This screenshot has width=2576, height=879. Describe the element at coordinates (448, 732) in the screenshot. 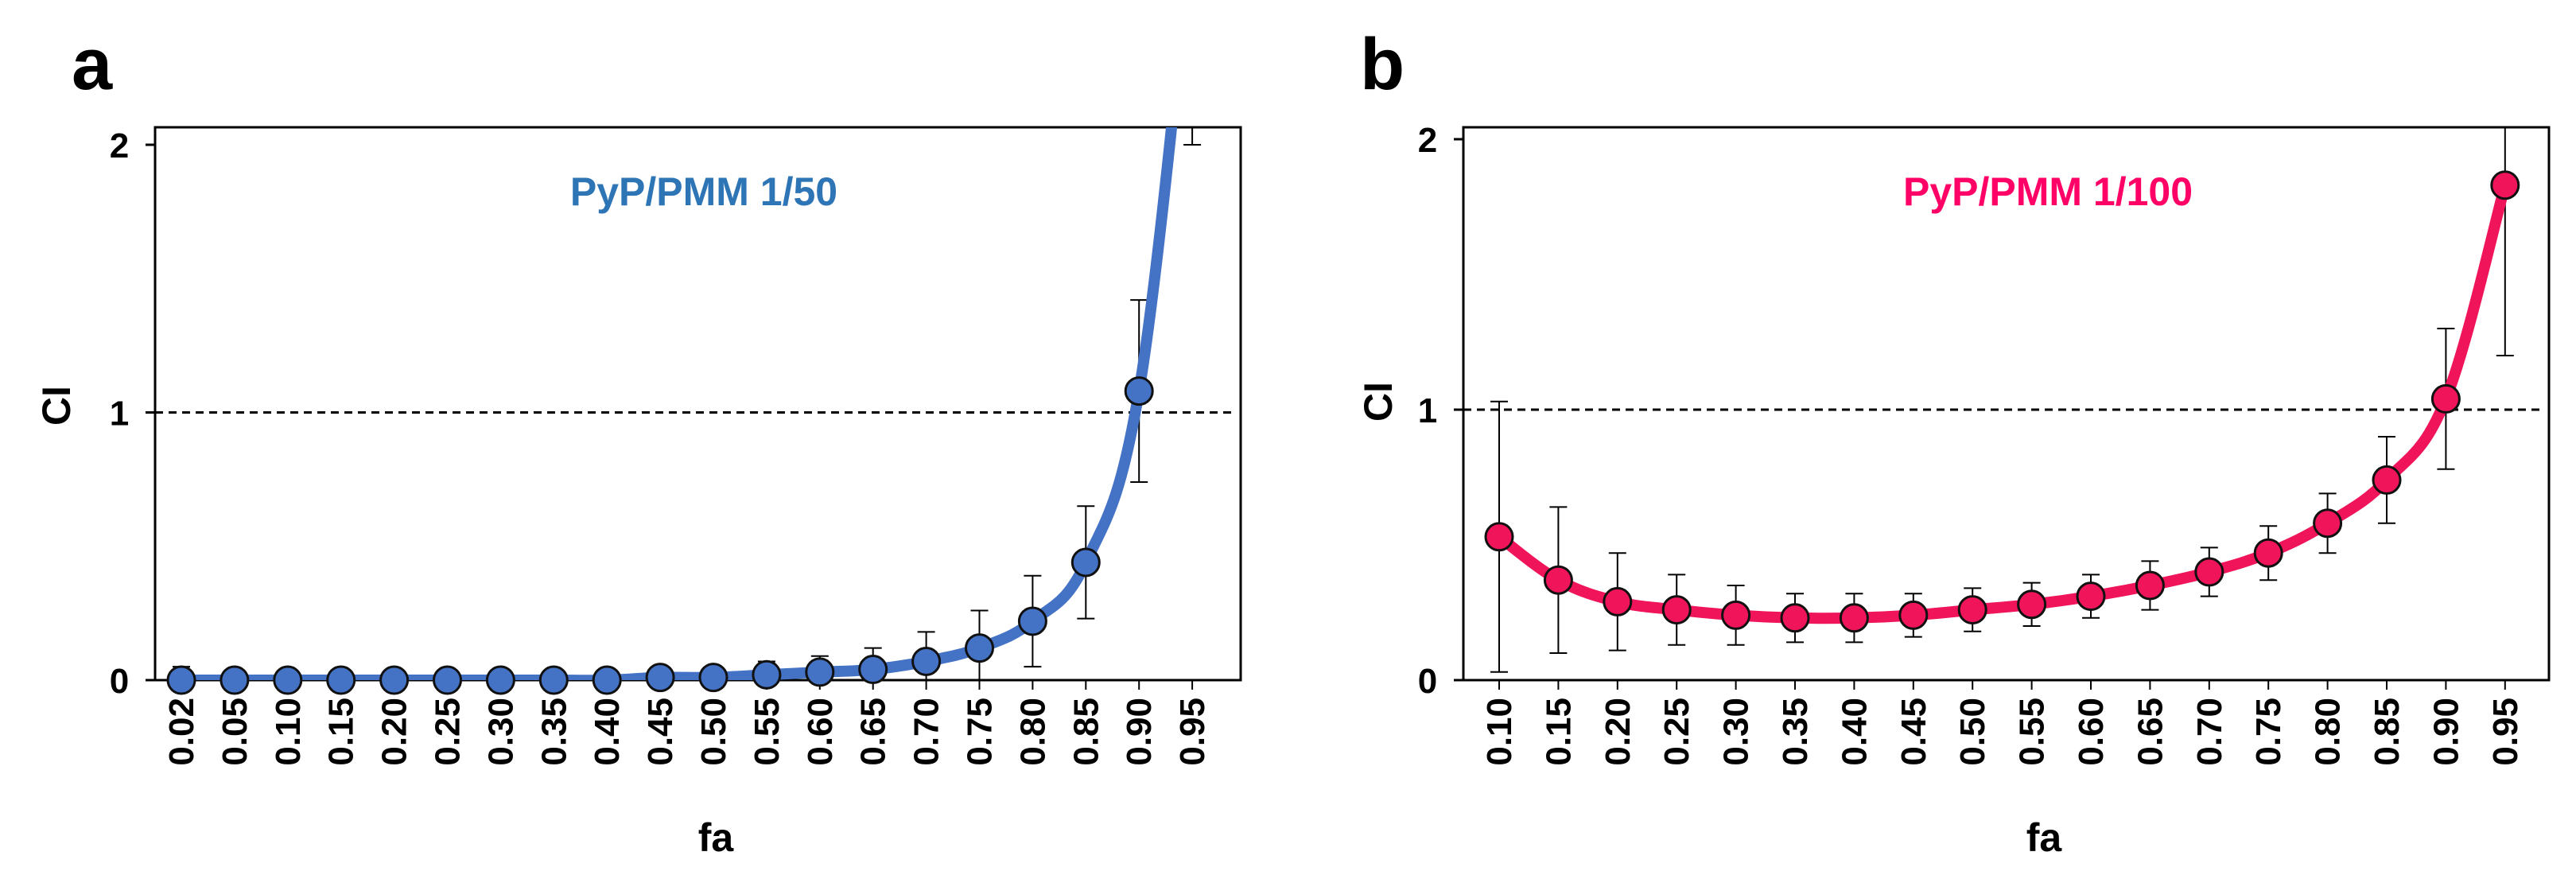

I see `x-tick-label-a: 0.25` at that location.